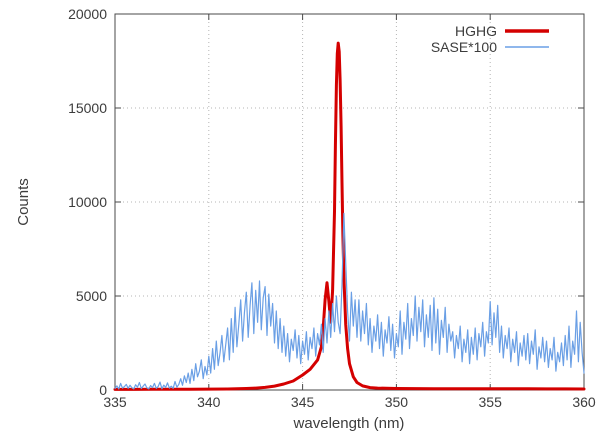 The width and height of the screenshot is (600, 448). Describe the element at coordinates (23, 202) in the screenshot. I see `y-axis-label: Counts` at that location.